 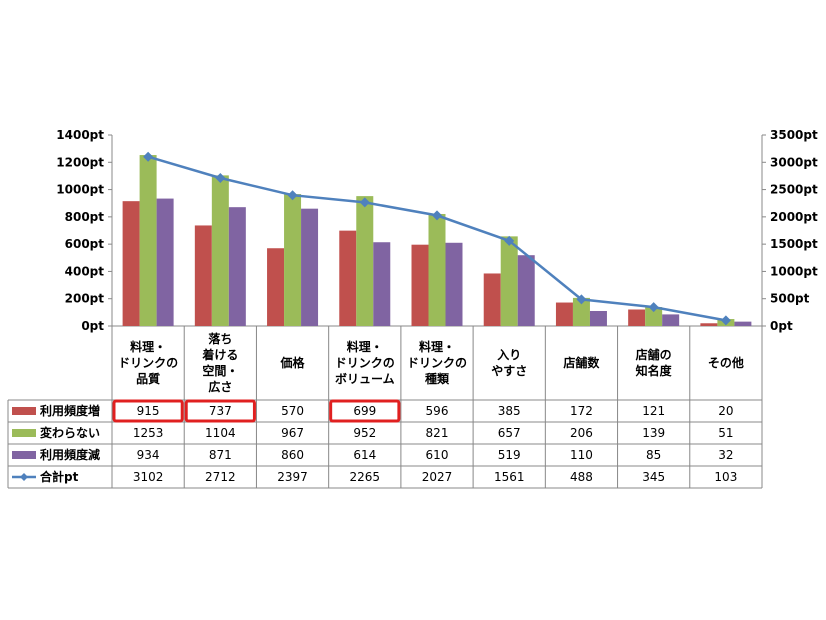 I want to click on data-label: 110, so click(x=581, y=455).